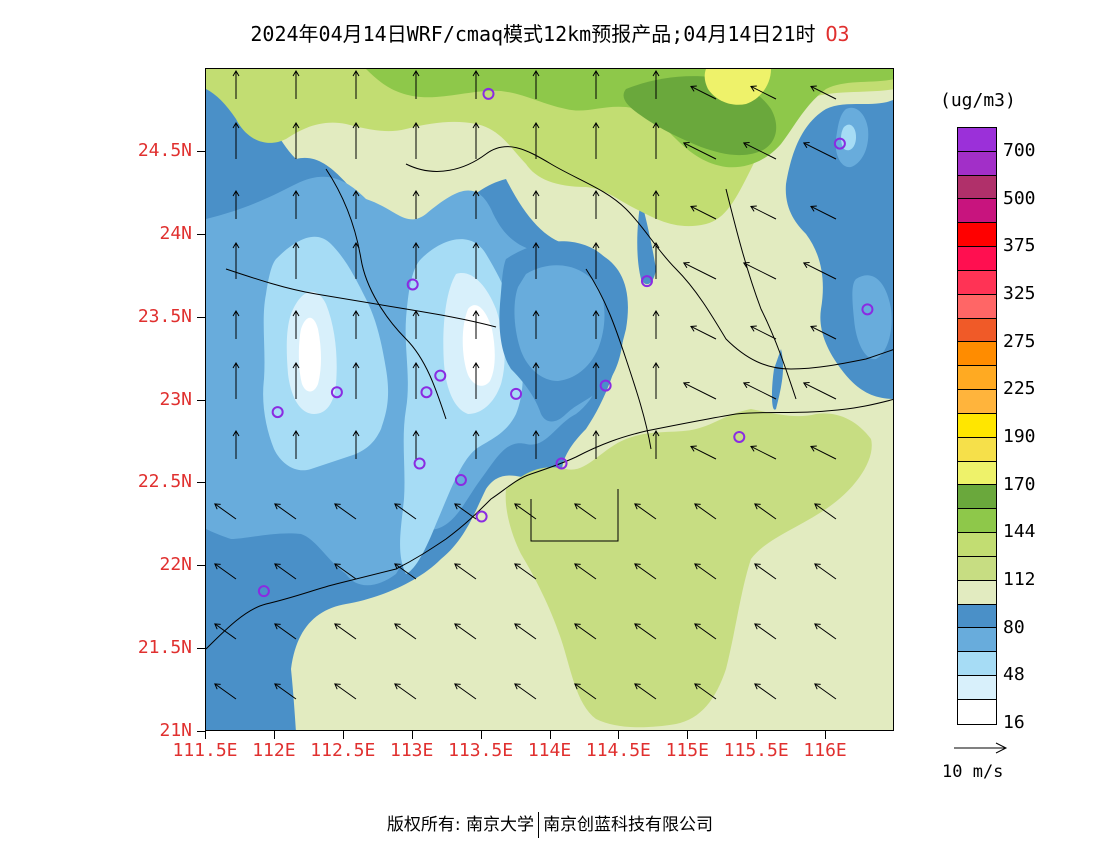 This screenshot has height=850, width=1100. What do you see at coordinates (175, 233) in the screenshot?
I see `lat-tick-label: 24N` at bounding box center [175, 233].